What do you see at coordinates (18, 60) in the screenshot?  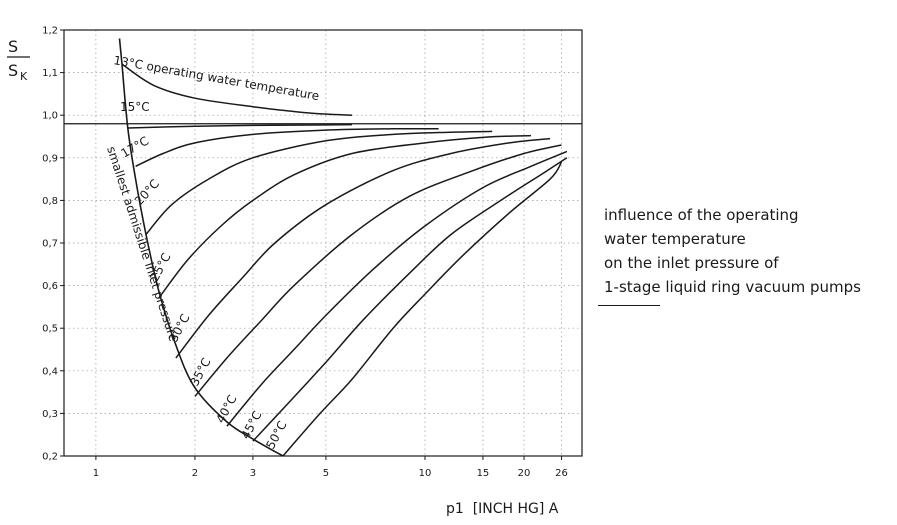 I see `y-axis-label: S S K` at bounding box center [18, 60].